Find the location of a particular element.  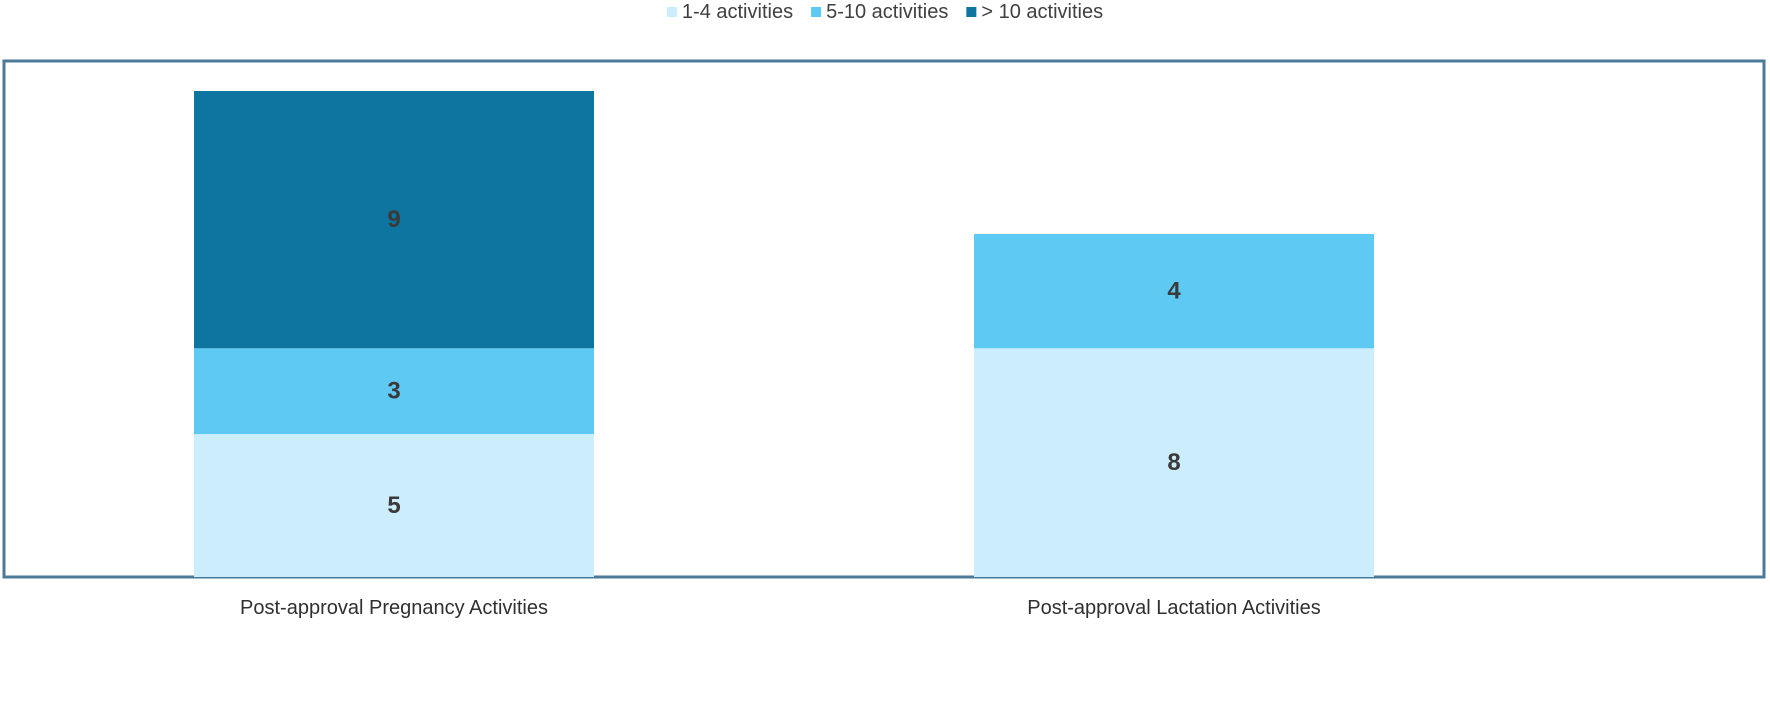

data-label: 4 is located at coordinates (1174, 291).